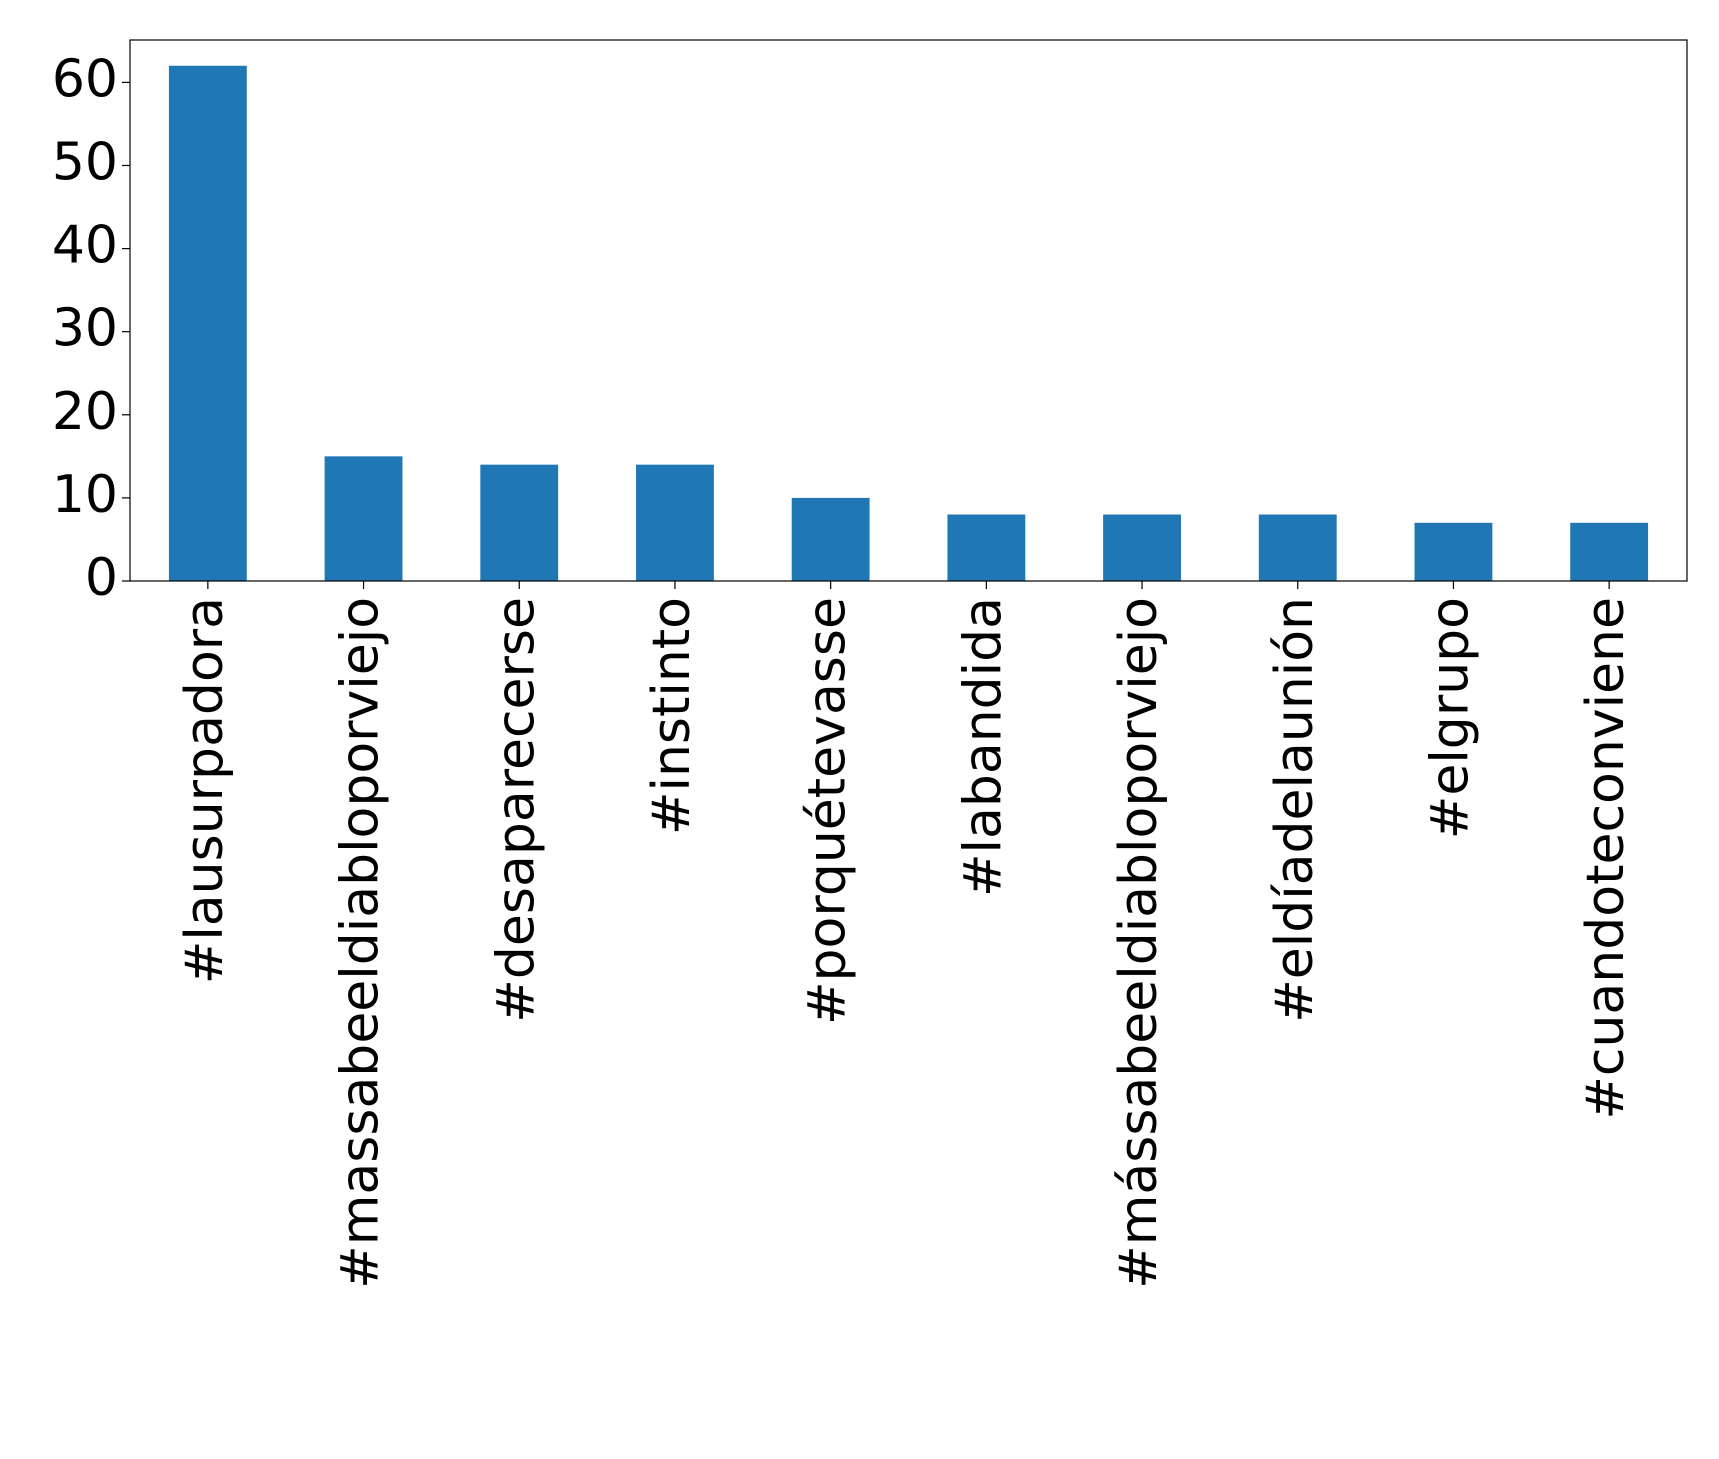  I want to click on x-tick-label: #eldíadelaunión, so click(1295, 810).